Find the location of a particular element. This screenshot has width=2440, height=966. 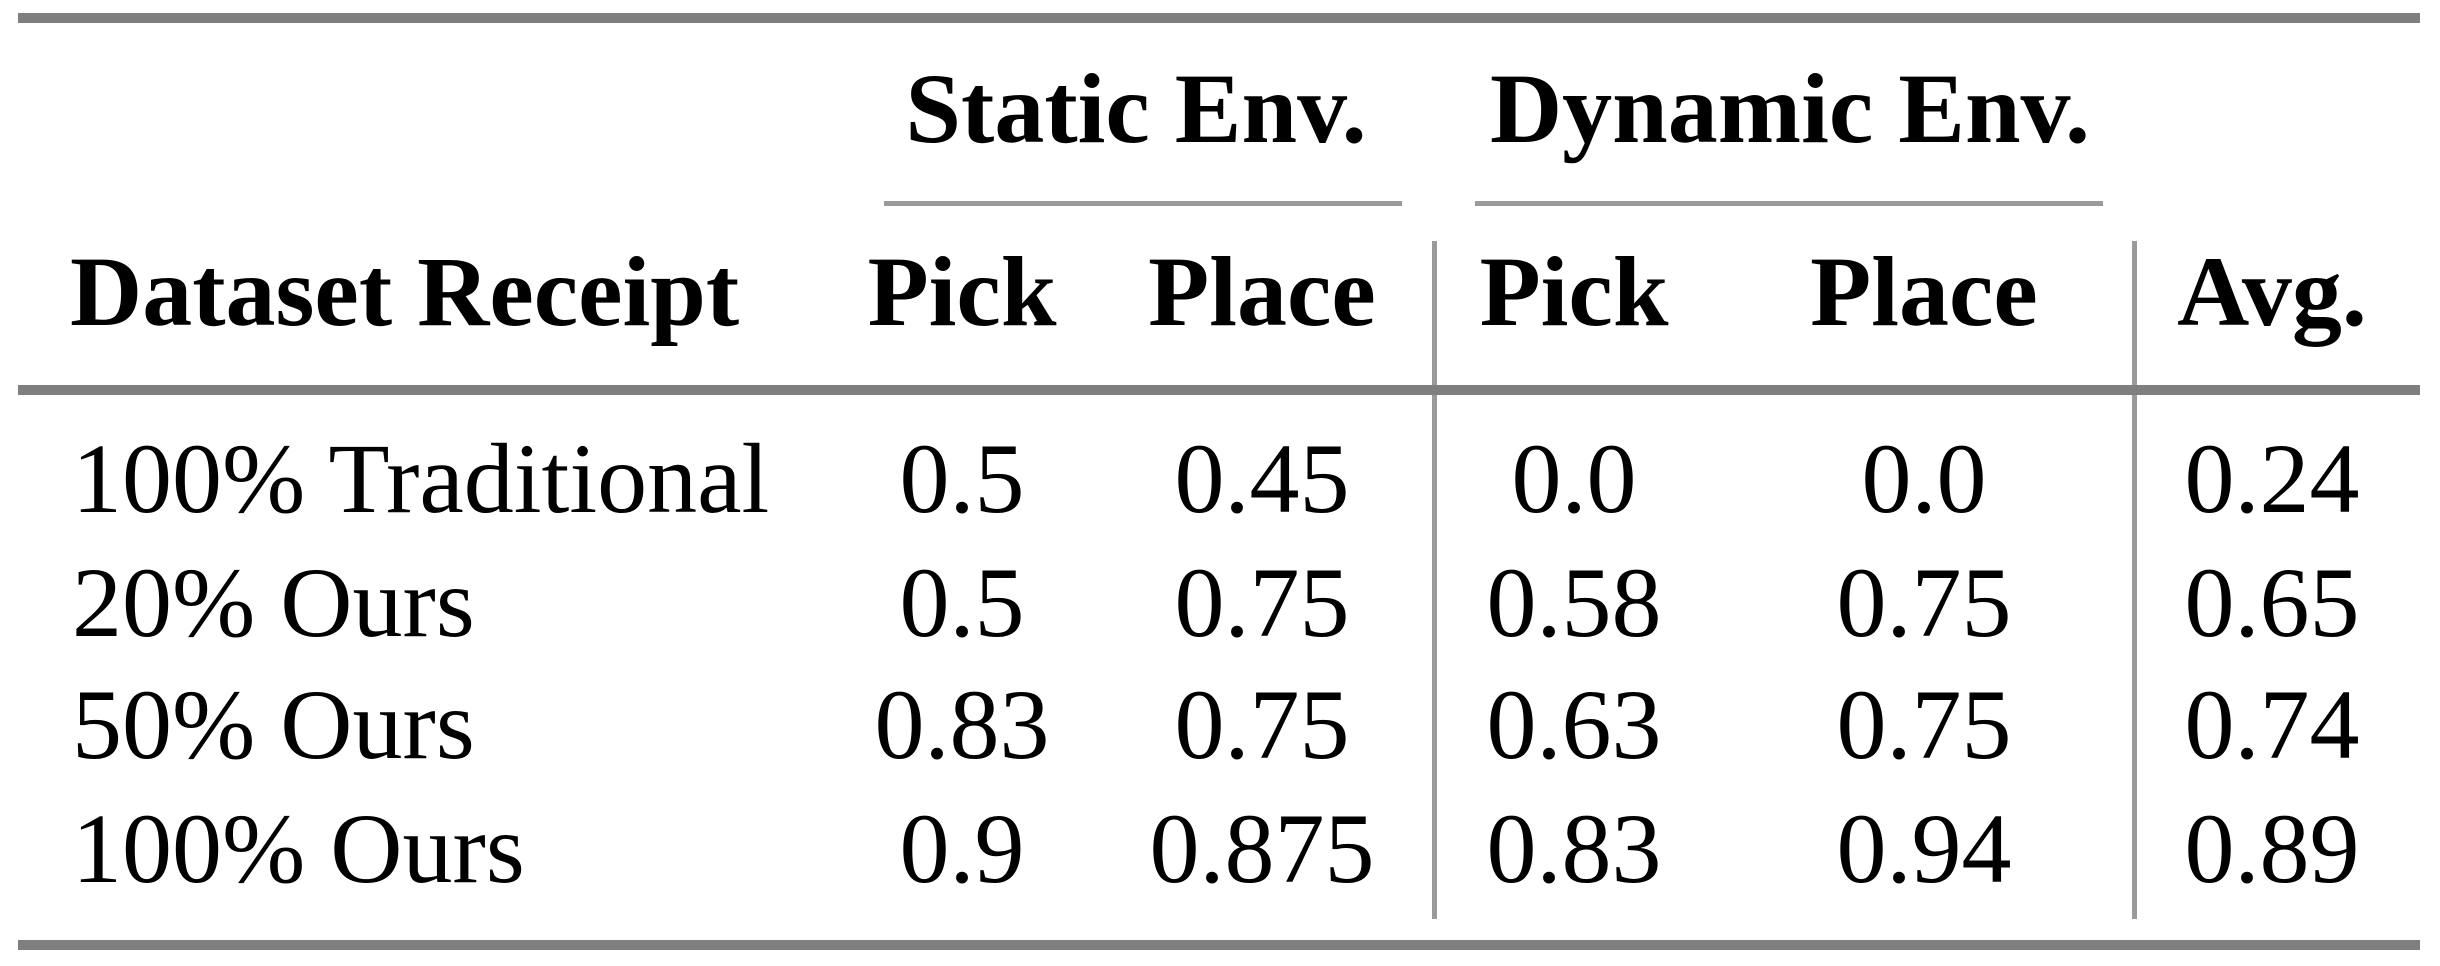

cell-row3-static-pick: 0.9 is located at coordinates (962, 848).